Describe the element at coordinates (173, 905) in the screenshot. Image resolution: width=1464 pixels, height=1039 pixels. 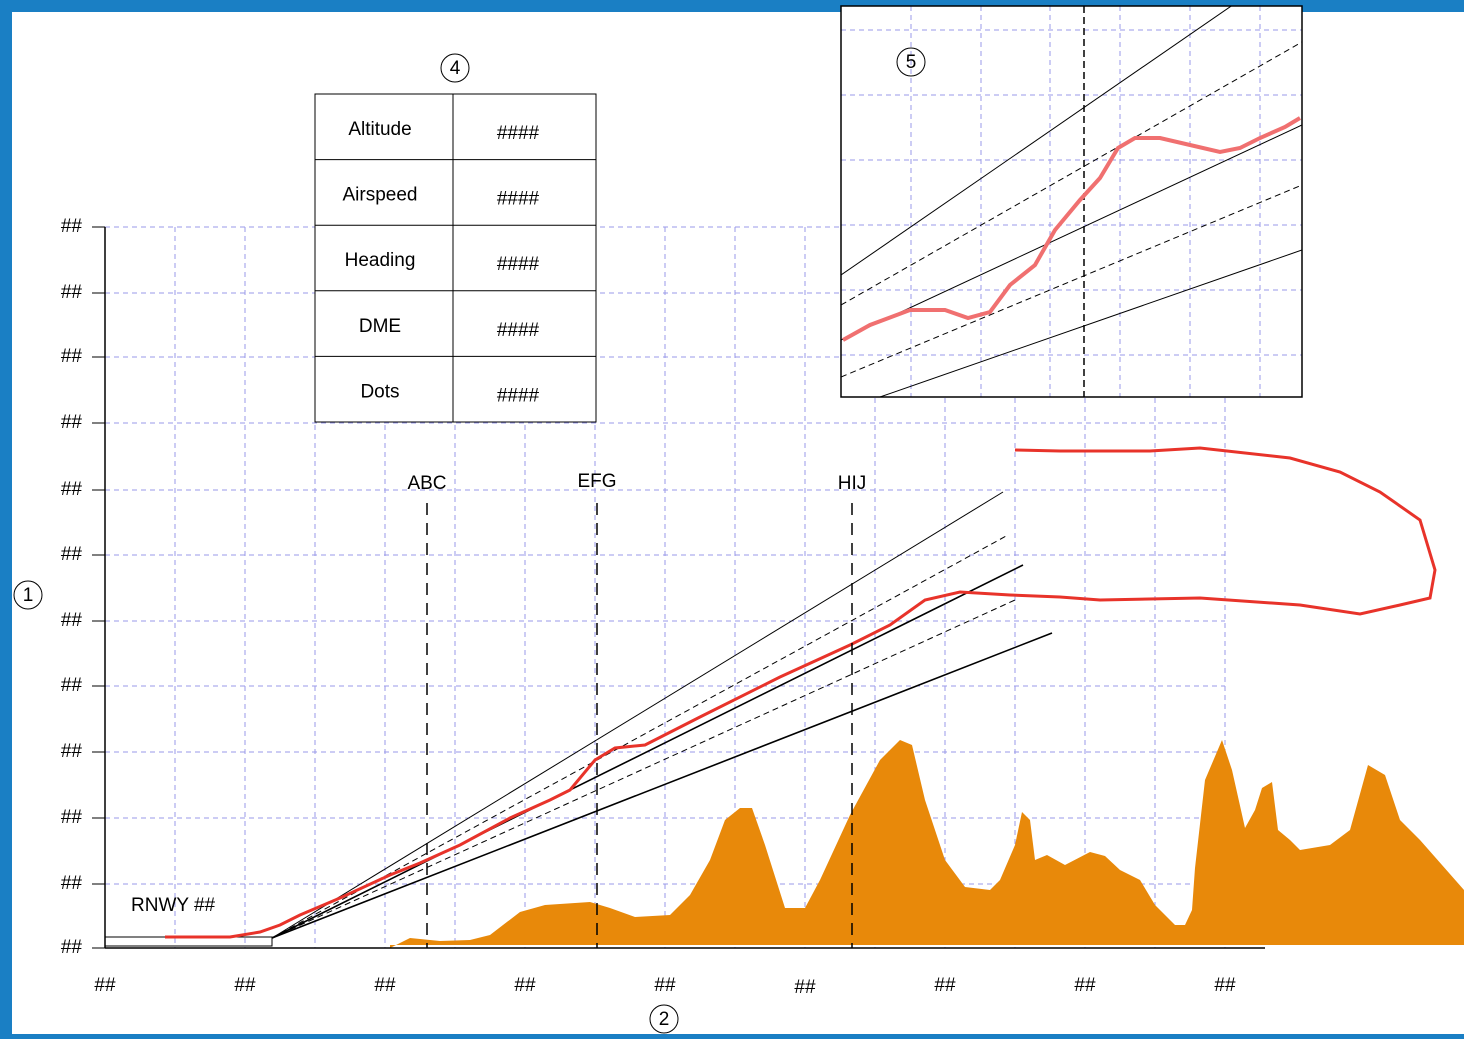
I see `runway-label: RNWY ##` at that location.